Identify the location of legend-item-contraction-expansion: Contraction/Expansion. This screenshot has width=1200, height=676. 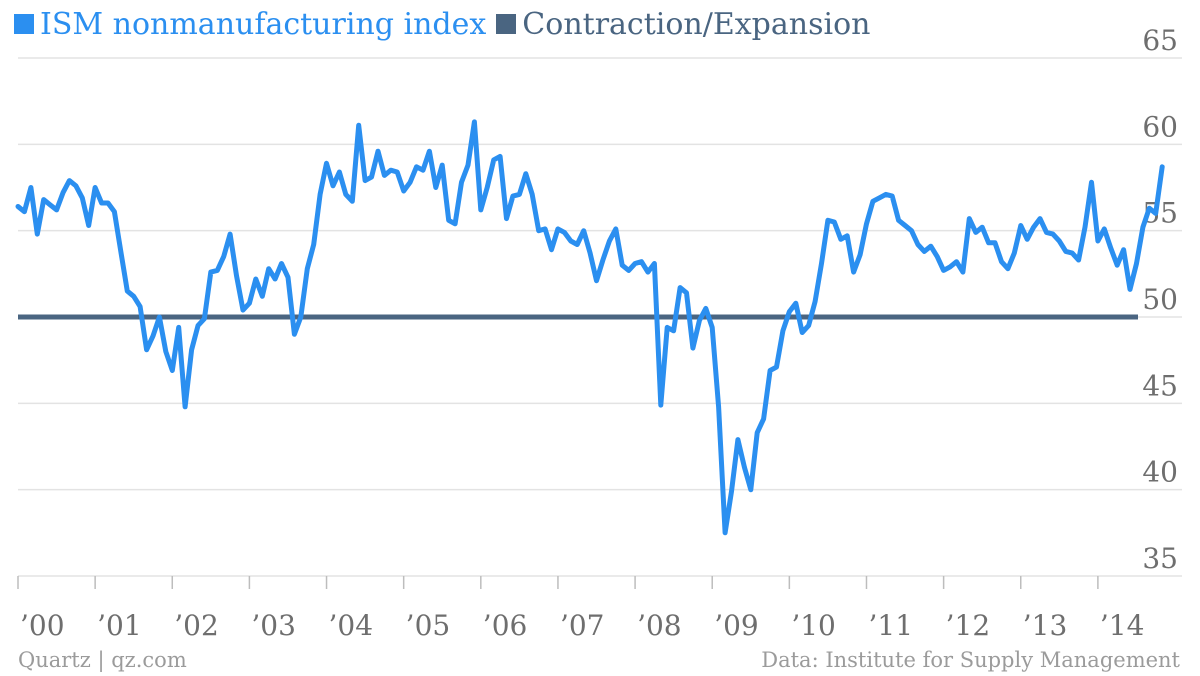
(683, 24).